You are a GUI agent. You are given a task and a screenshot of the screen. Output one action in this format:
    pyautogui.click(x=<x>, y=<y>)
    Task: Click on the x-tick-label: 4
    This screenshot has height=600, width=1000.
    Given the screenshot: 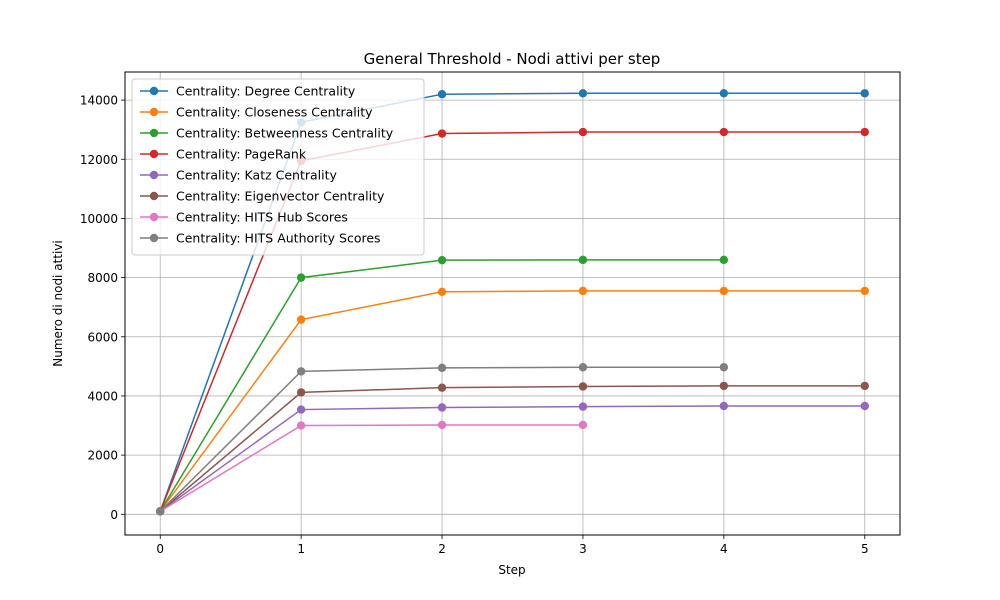 What is the action you would take?
    pyautogui.click(x=724, y=549)
    